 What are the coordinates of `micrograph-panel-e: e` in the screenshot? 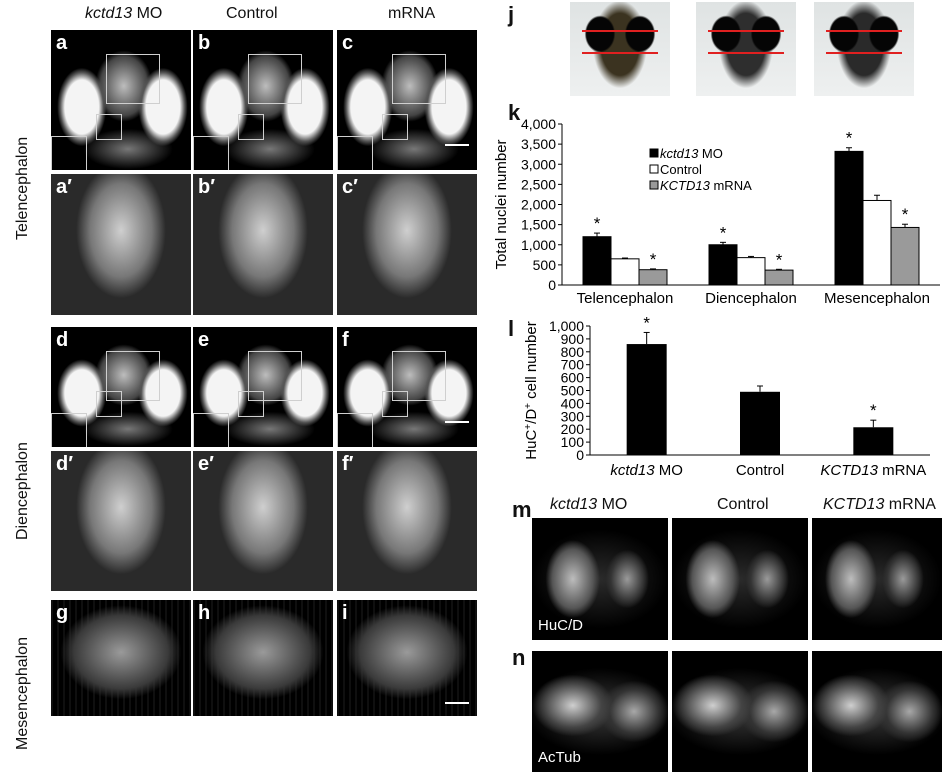 It's located at (263, 387).